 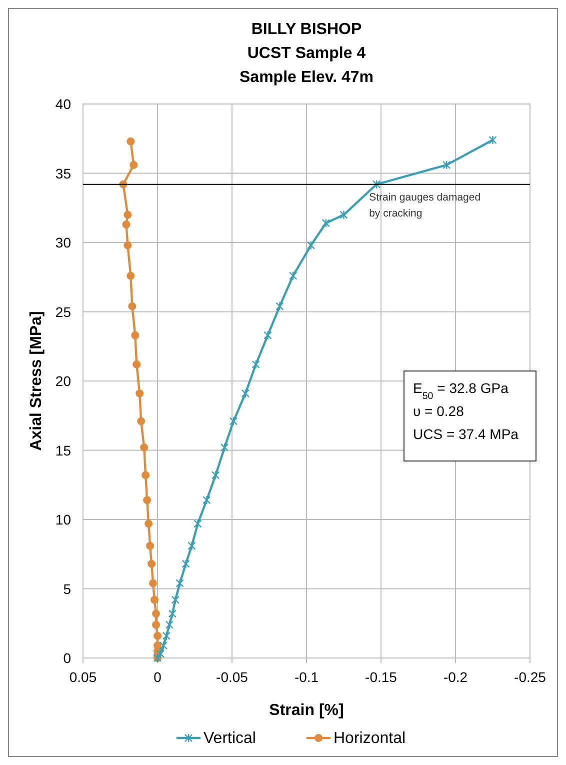 What do you see at coordinates (63, 312) in the screenshot?
I see `y-tick-label: 25` at bounding box center [63, 312].